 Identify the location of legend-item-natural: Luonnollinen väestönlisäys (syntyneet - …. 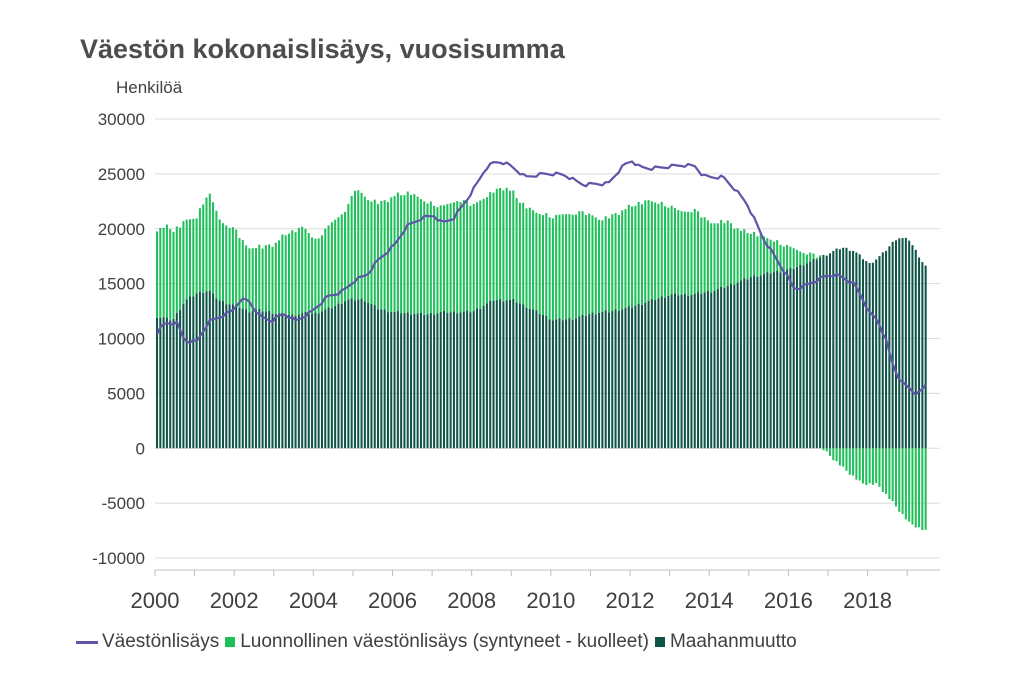
(437, 642).